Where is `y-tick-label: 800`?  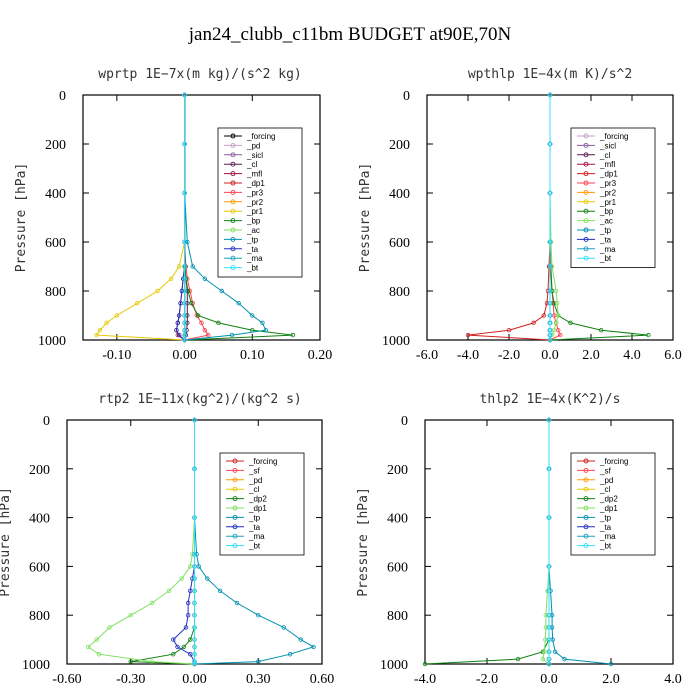 y-tick-label: 800 is located at coordinates (399, 292).